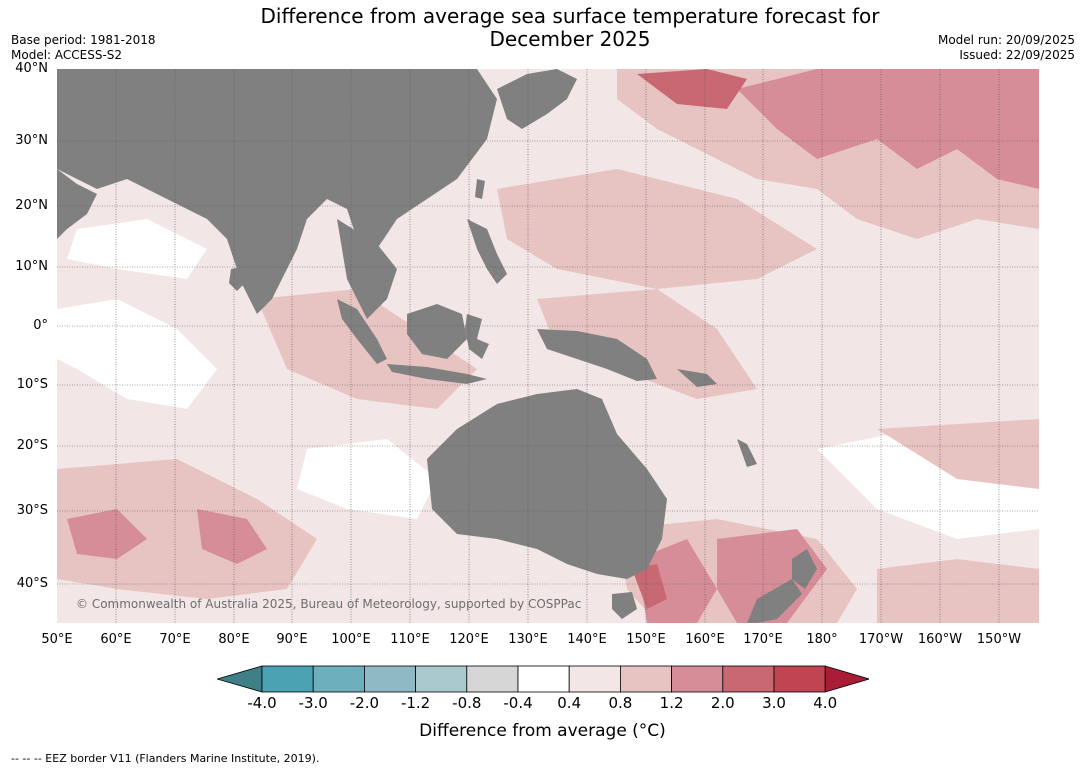  What do you see at coordinates (649, 586) in the screenshot?
I see `hot-spot-tasman` at bounding box center [649, 586].